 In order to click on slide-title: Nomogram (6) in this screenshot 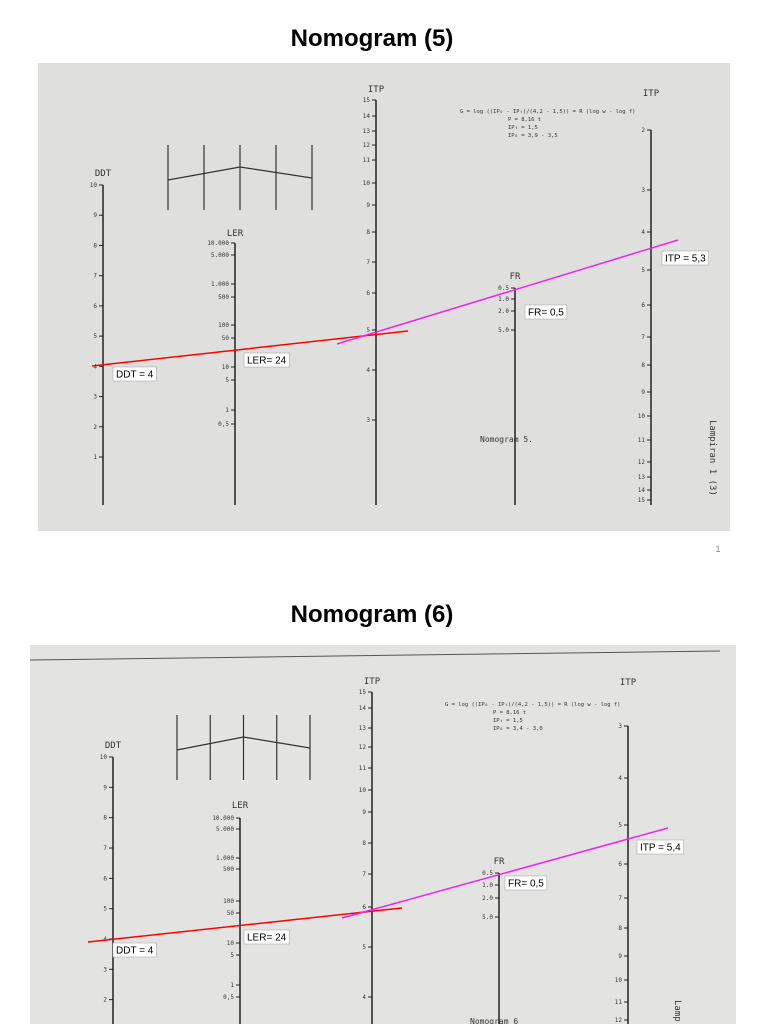, I will do `click(372, 614)`.